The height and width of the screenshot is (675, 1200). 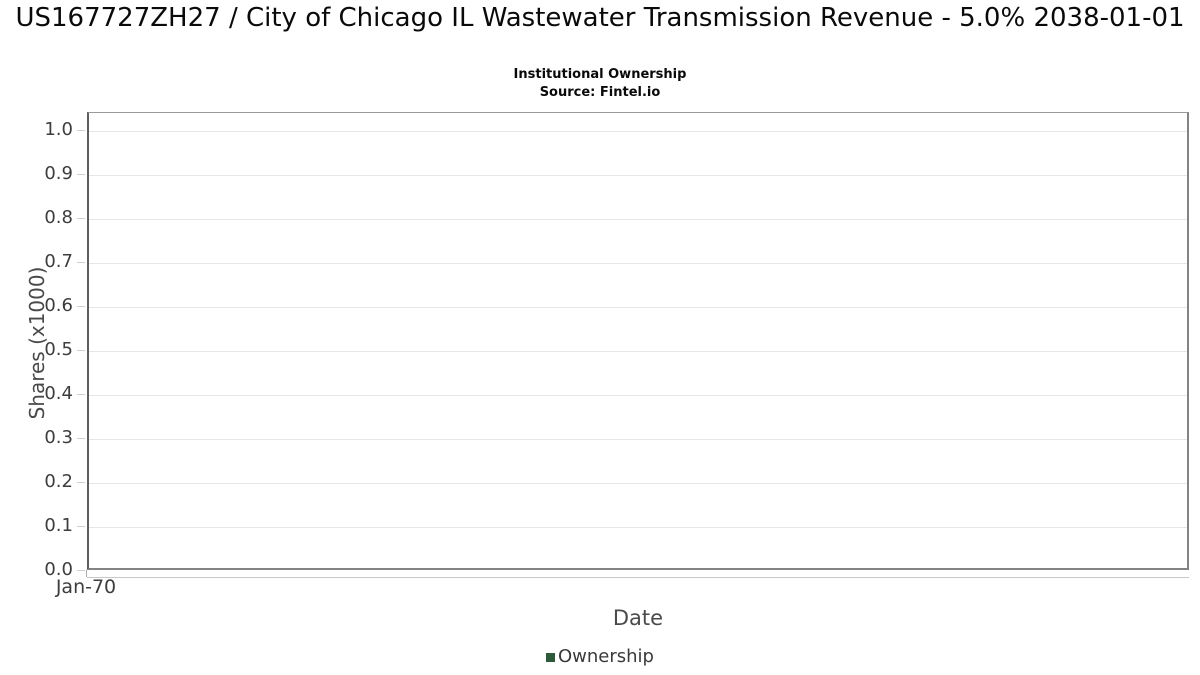 I want to click on y-tick-label: 0.1, so click(x=58, y=525).